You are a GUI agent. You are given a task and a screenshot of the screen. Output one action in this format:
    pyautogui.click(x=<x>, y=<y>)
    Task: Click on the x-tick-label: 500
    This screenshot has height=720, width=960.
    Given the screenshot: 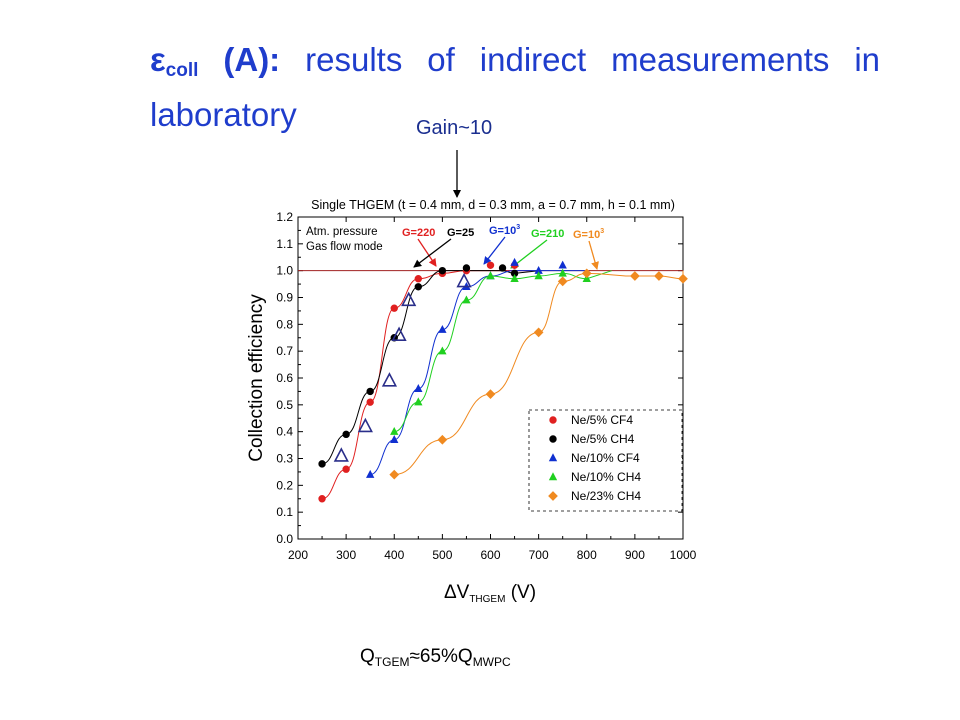 What is the action you would take?
    pyautogui.click(x=442, y=555)
    